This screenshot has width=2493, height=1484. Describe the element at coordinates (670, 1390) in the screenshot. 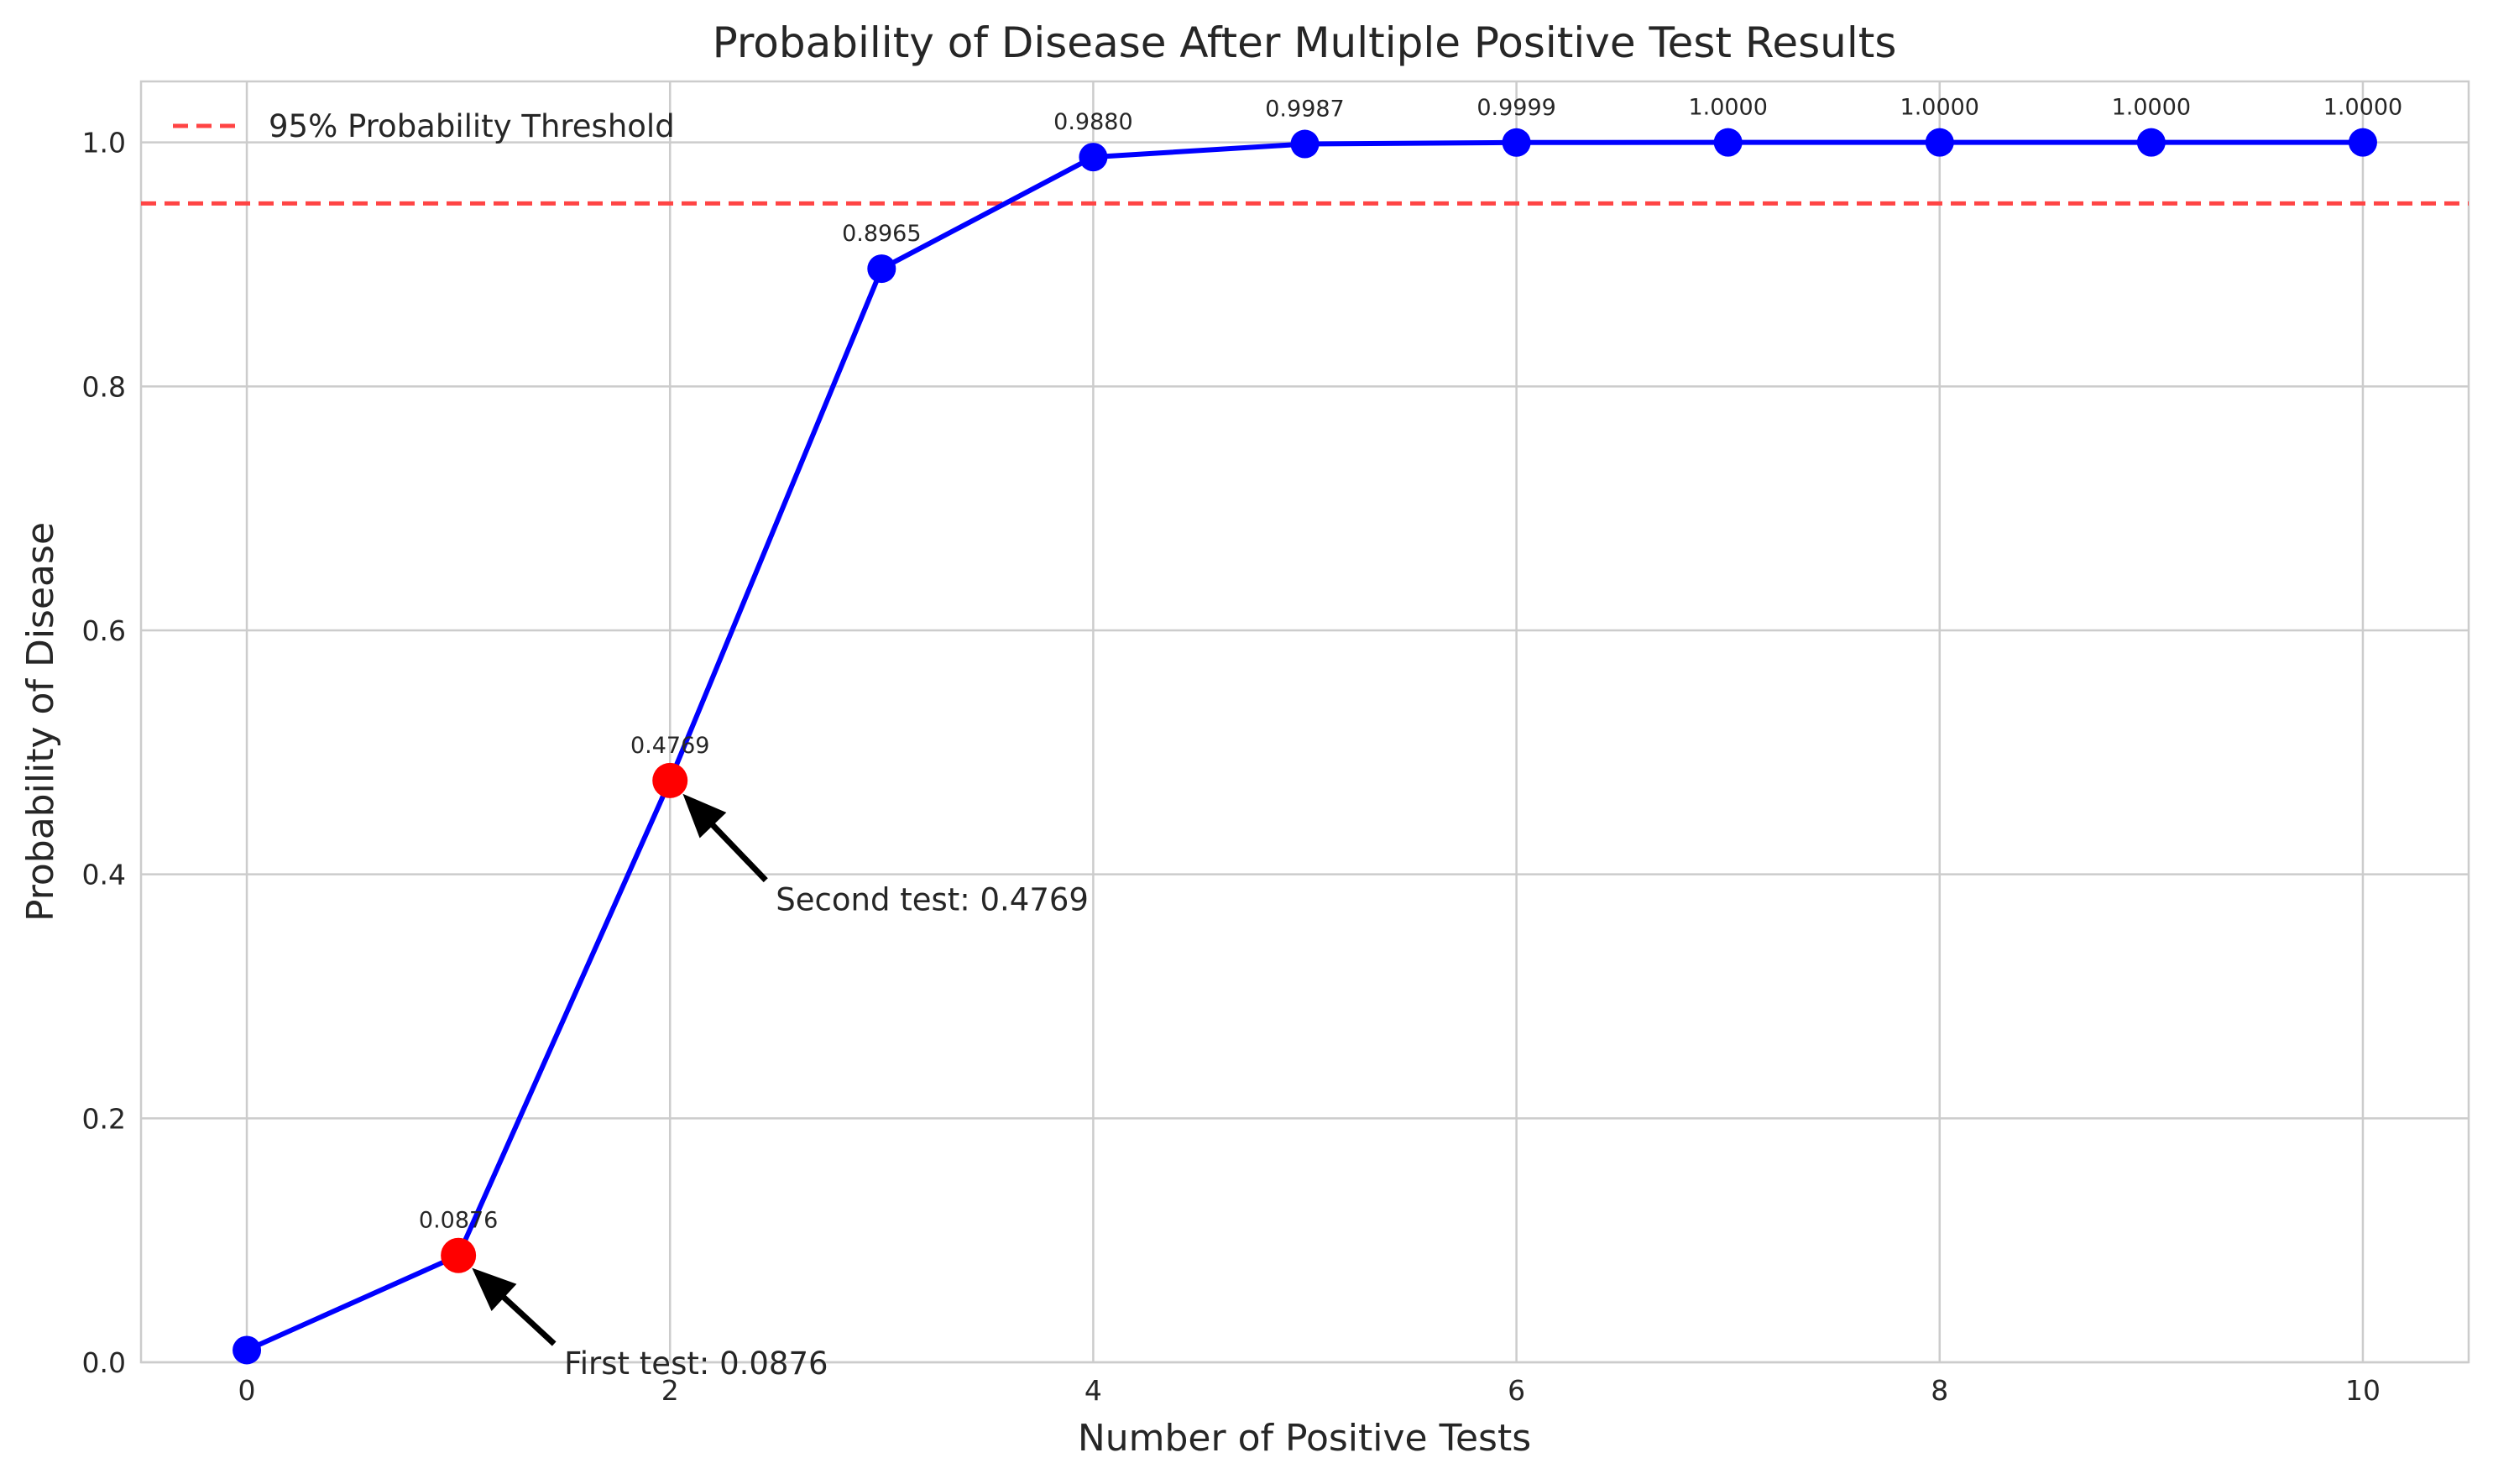

I see `x-tick-label: 2` at that location.